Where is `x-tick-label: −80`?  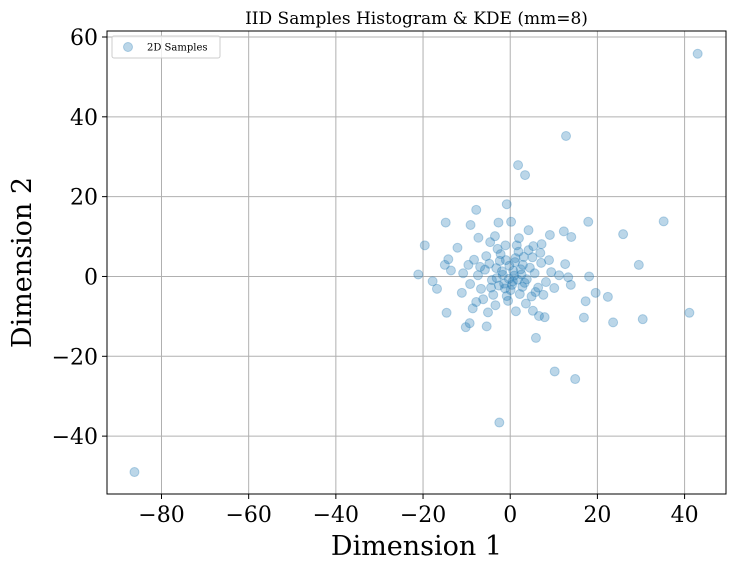
x-tick-label: −80 is located at coordinates (161, 515).